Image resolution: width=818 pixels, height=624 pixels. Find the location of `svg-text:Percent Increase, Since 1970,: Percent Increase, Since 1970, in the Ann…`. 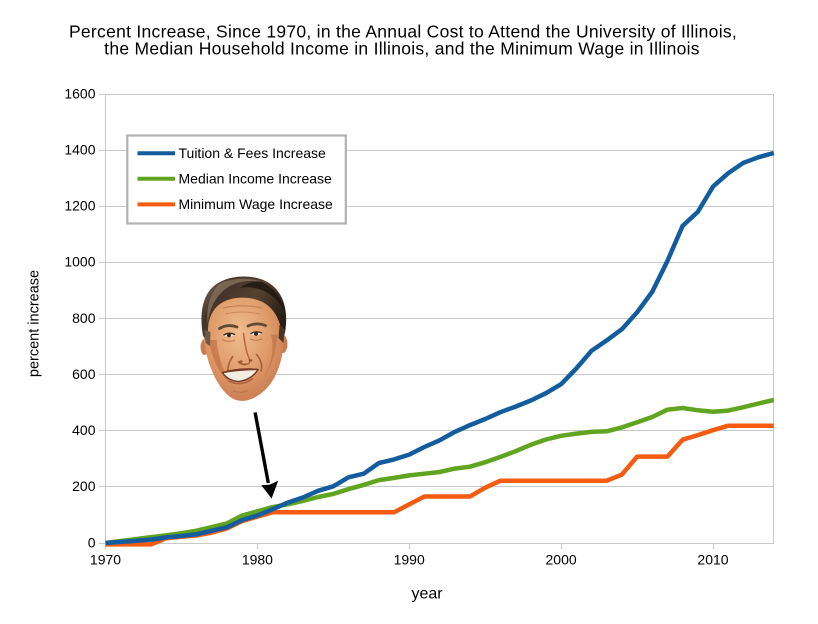

svg-text:Percent Increase, Since 1970,: Percent Increase, Since 1970, in the Ann… is located at coordinates (403, 31).